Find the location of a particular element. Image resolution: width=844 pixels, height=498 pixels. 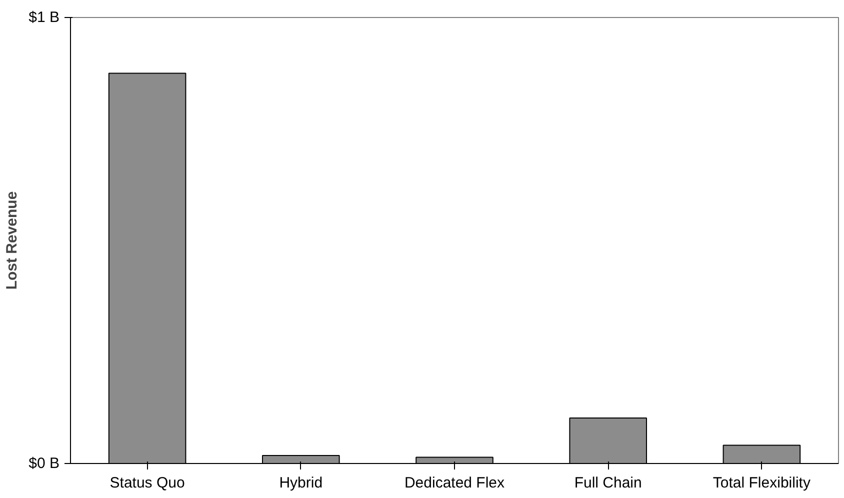

x-tick-label: Status Quo is located at coordinates (147, 483).